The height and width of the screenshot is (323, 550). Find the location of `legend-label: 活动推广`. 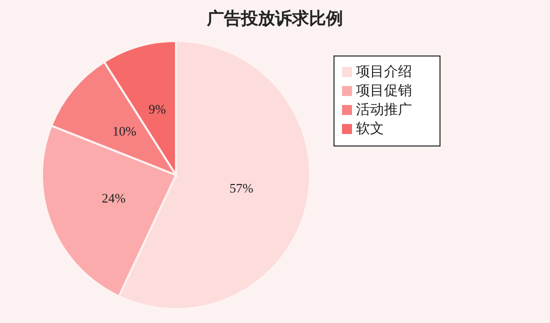

legend-label: 活动推广 is located at coordinates (384, 110).